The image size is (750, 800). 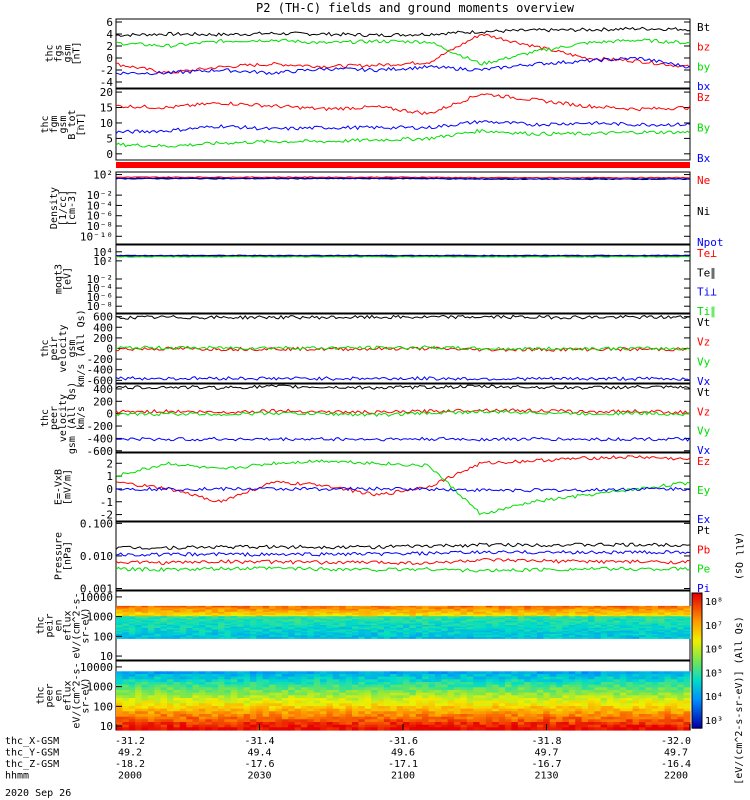 I want to click on x-row-label: thc_Z-GSM, so click(x=32, y=764).